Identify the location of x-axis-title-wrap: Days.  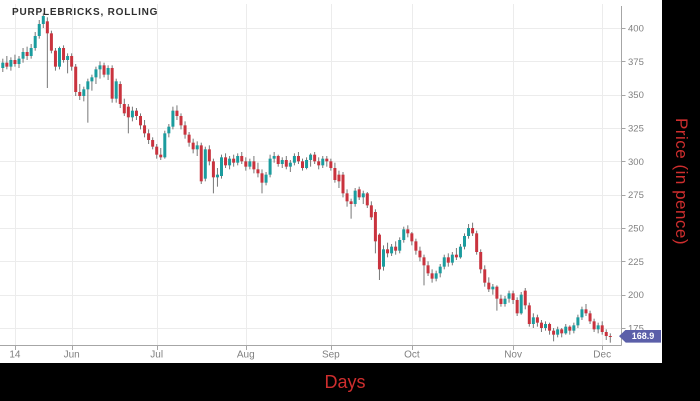
(350, 382).